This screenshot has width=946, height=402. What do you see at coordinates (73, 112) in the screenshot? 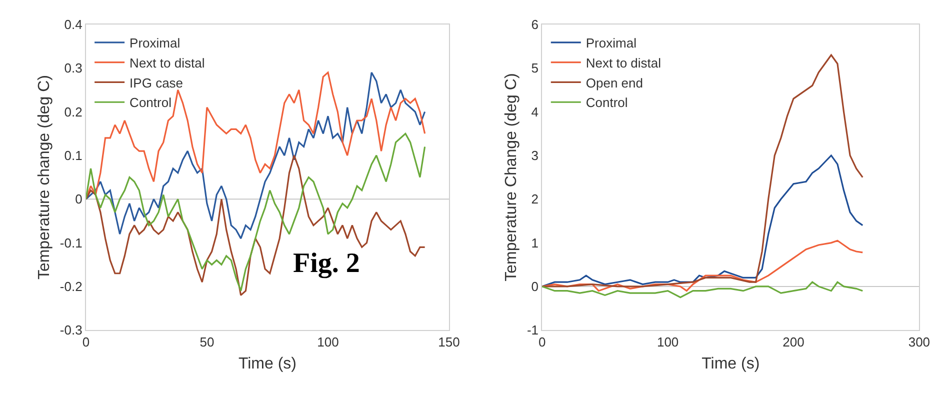
I see `y-tick-label: 0.2` at bounding box center [73, 112].